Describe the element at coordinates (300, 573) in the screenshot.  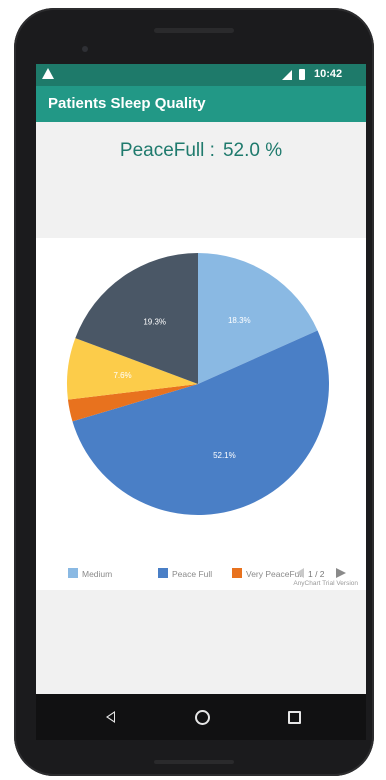
I see `legend-prev-icon` at that location.